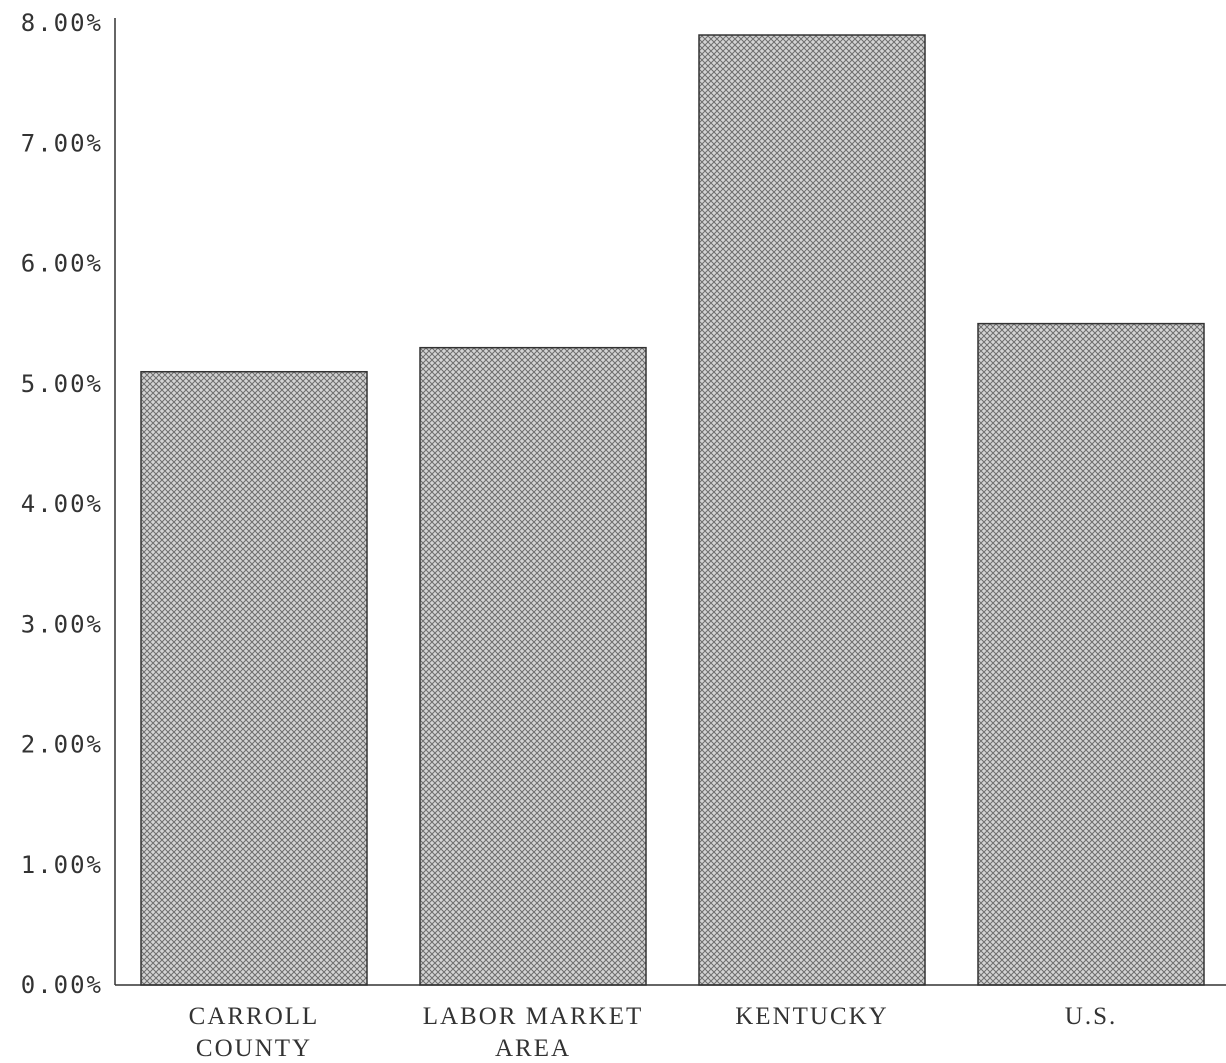 Image resolution: width=1226 pixels, height=1063 pixels. Describe the element at coordinates (62, 865) in the screenshot. I see `y-tick-label: 1.00%` at that location.